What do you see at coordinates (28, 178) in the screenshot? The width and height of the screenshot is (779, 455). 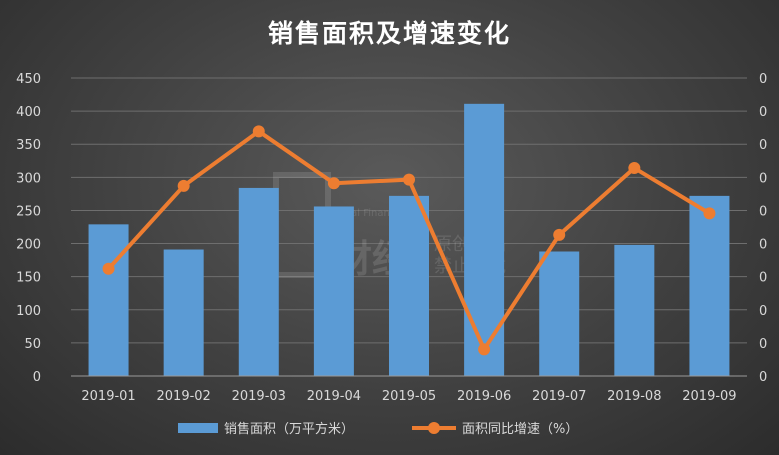 I see `y-left-tick-label: 300` at bounding box center [28, 178].